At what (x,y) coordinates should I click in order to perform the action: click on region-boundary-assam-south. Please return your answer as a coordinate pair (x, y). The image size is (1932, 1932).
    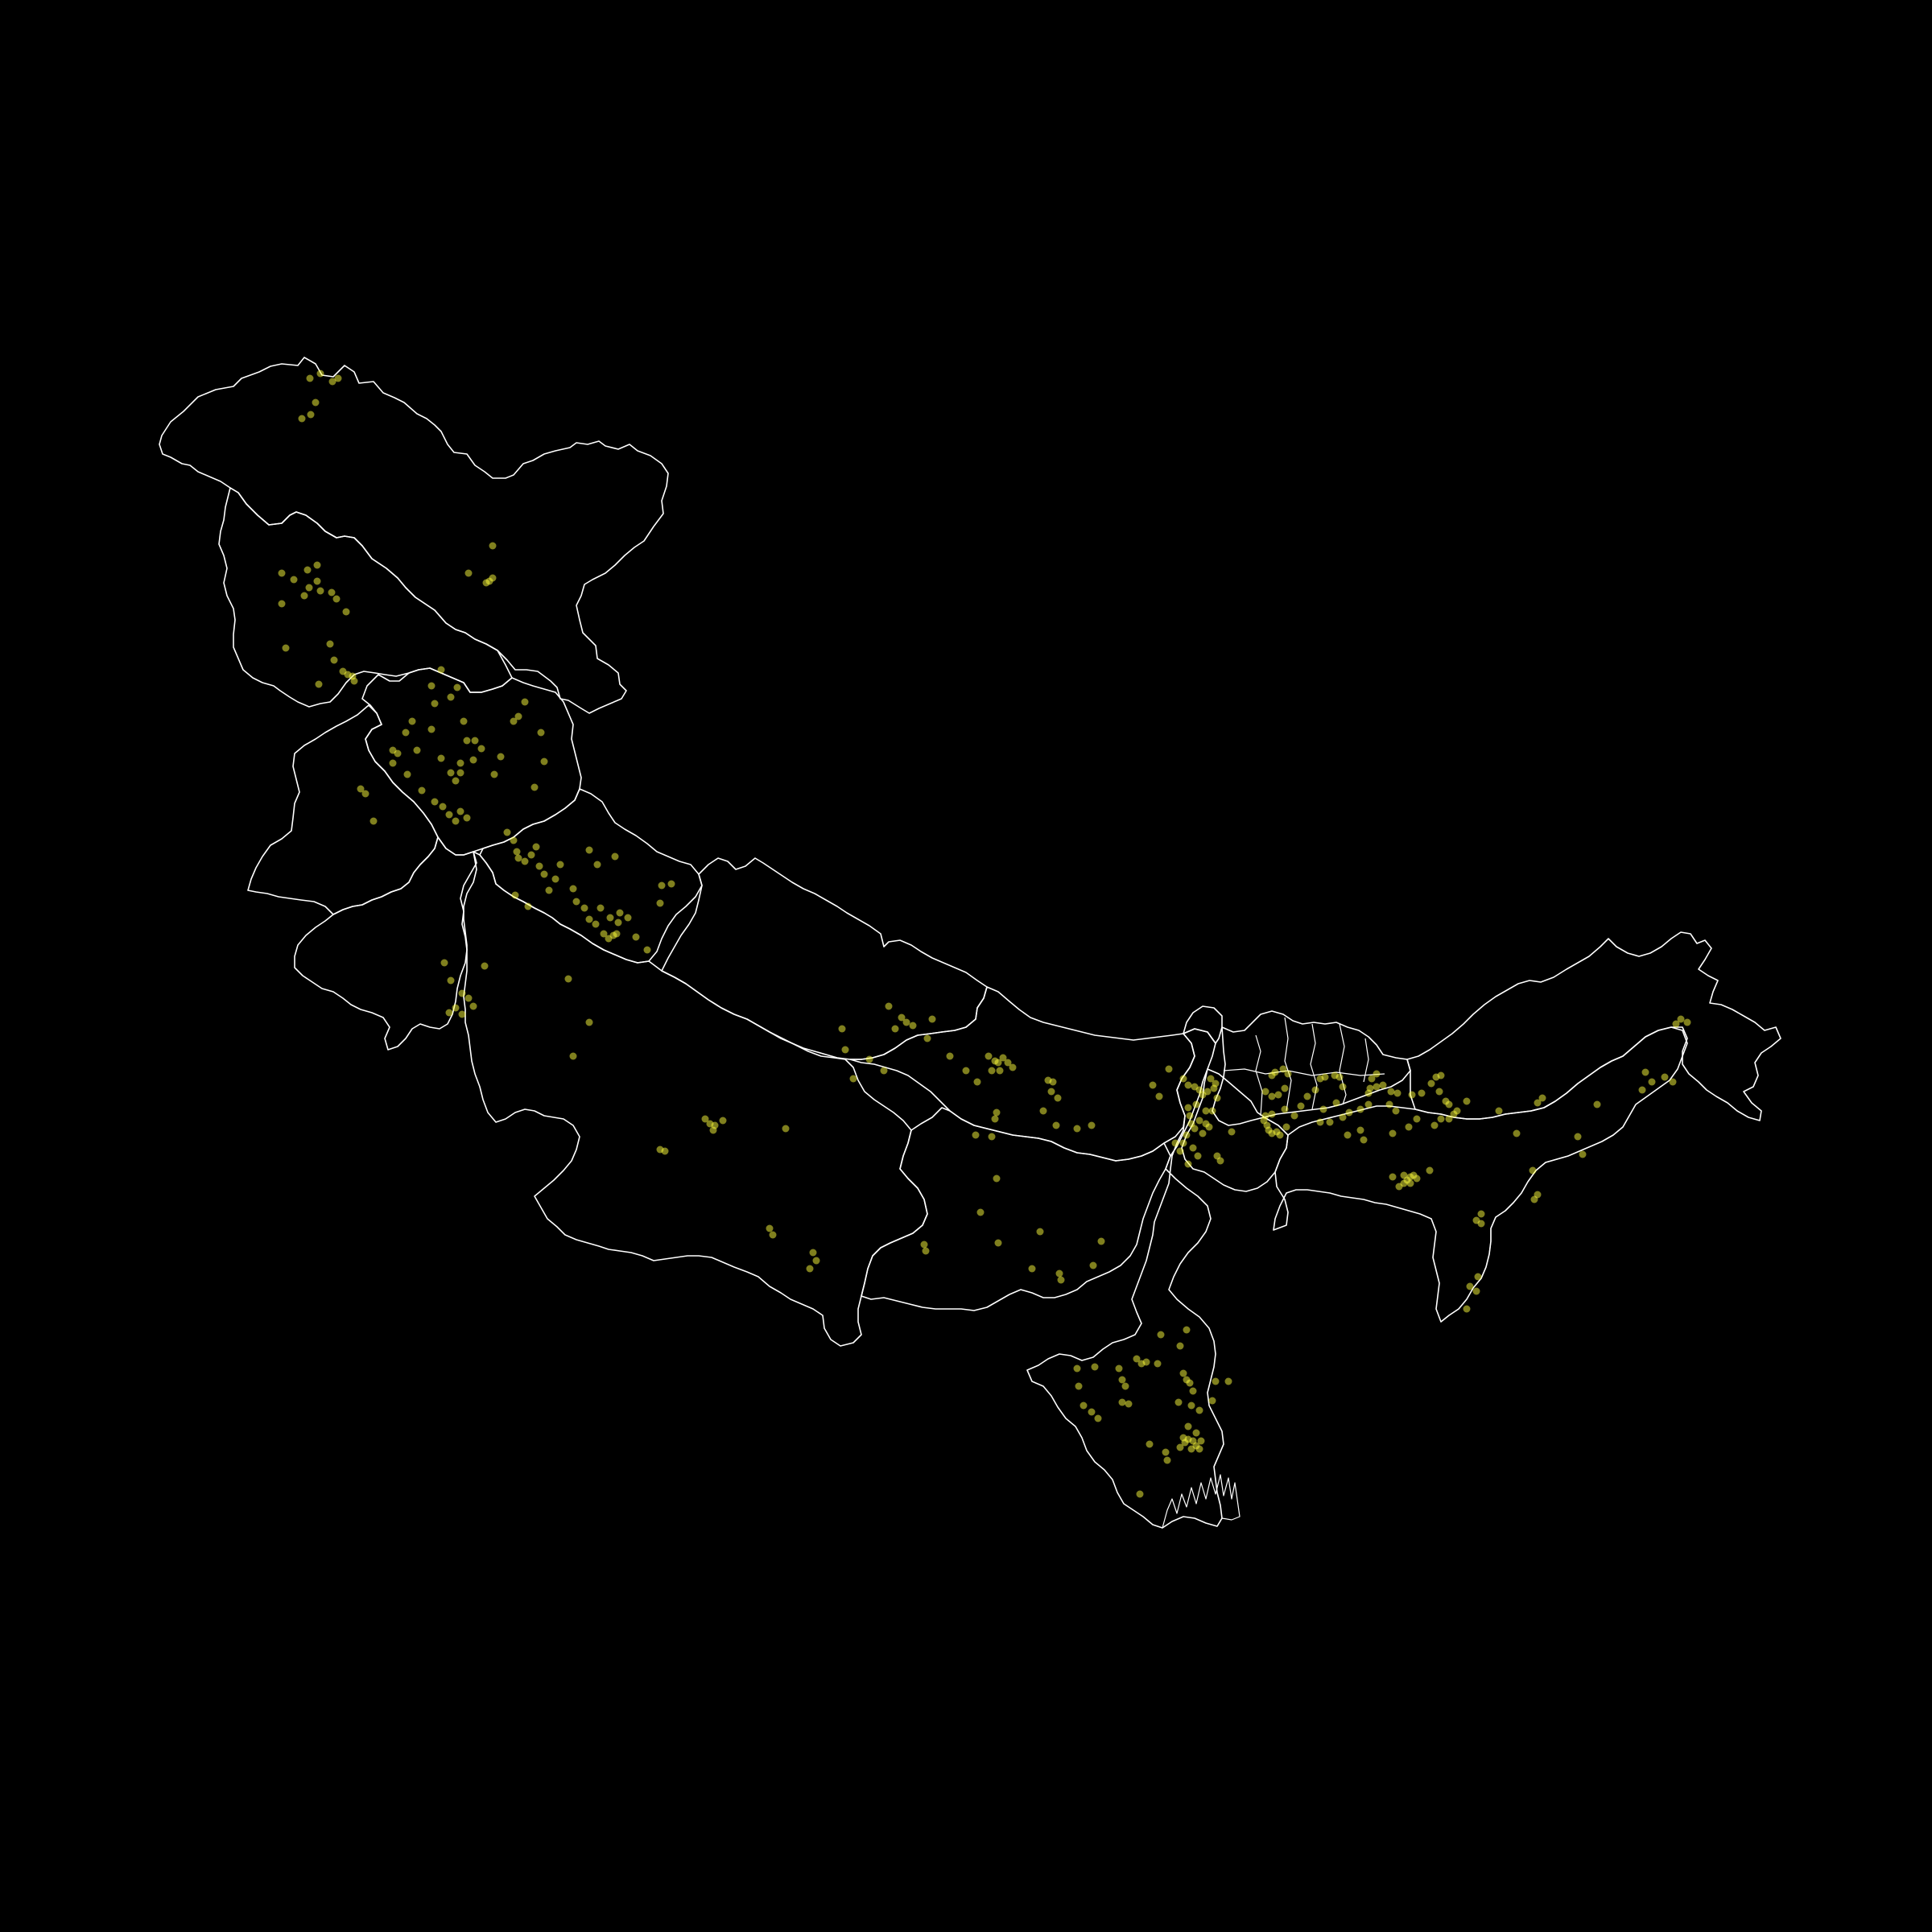
    Looking at the image, I should click on (1538, 1213).